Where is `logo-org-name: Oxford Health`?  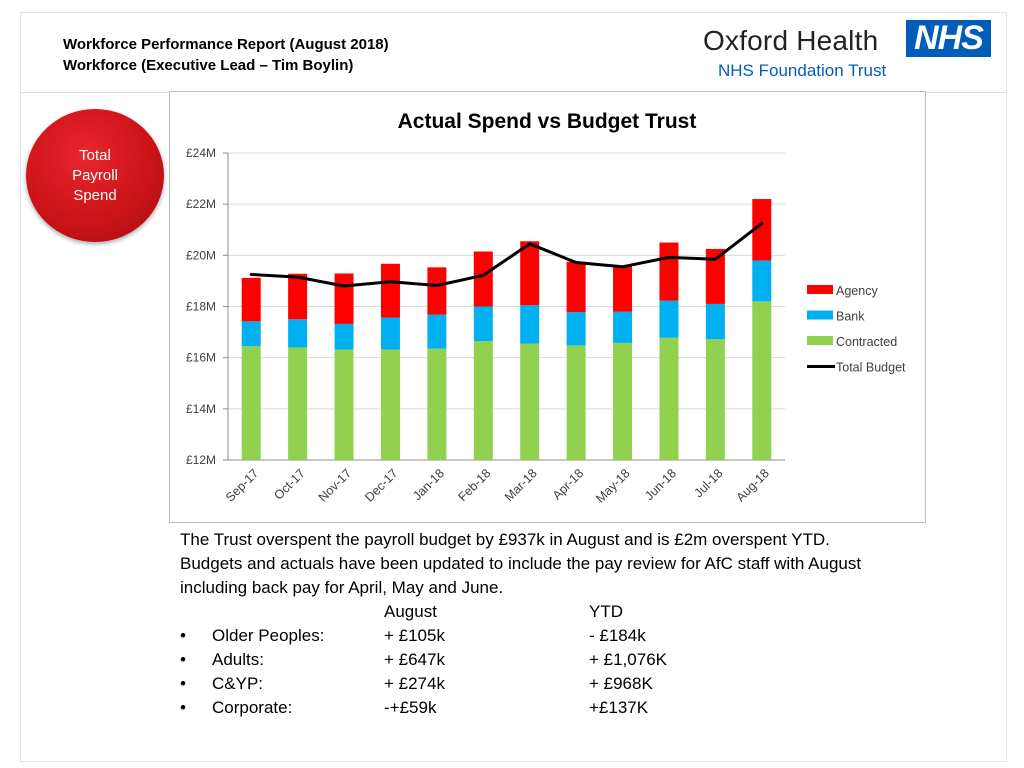 logo-org-name: Oxford Health is located at coordinates (791, 40).